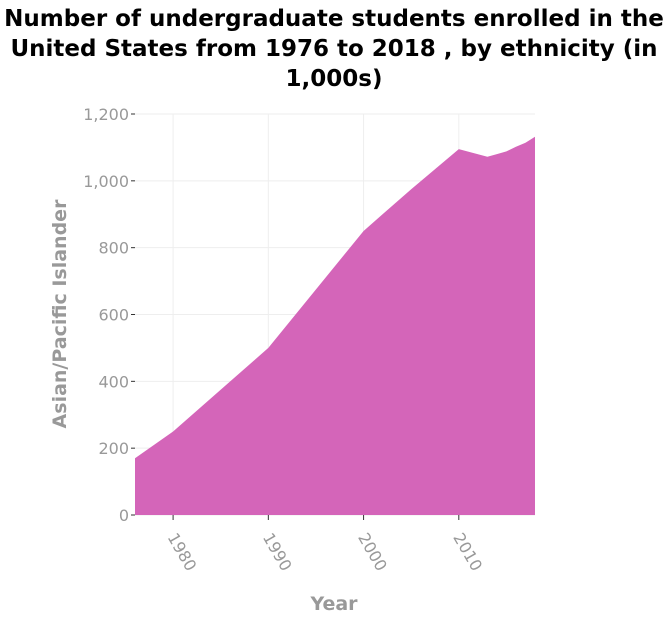  What do you see at coordinates (372, 552) in the screenshot?
I see `x-tick-label: 2000` at bounding box center [372, 552].